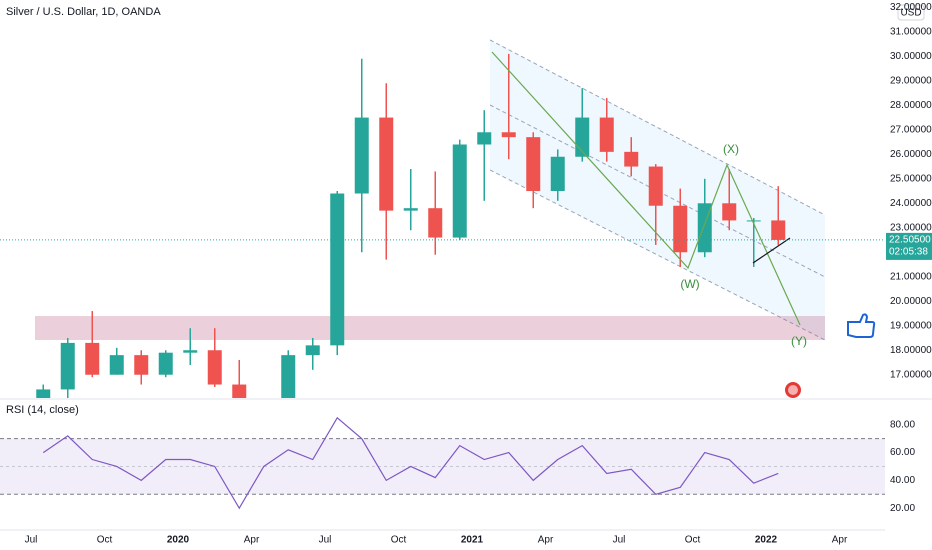  What do you see at coordinates (911, 276) in the screenshot?
I see `y-tick-label: 21.00000` at bounding box center [911, 276].